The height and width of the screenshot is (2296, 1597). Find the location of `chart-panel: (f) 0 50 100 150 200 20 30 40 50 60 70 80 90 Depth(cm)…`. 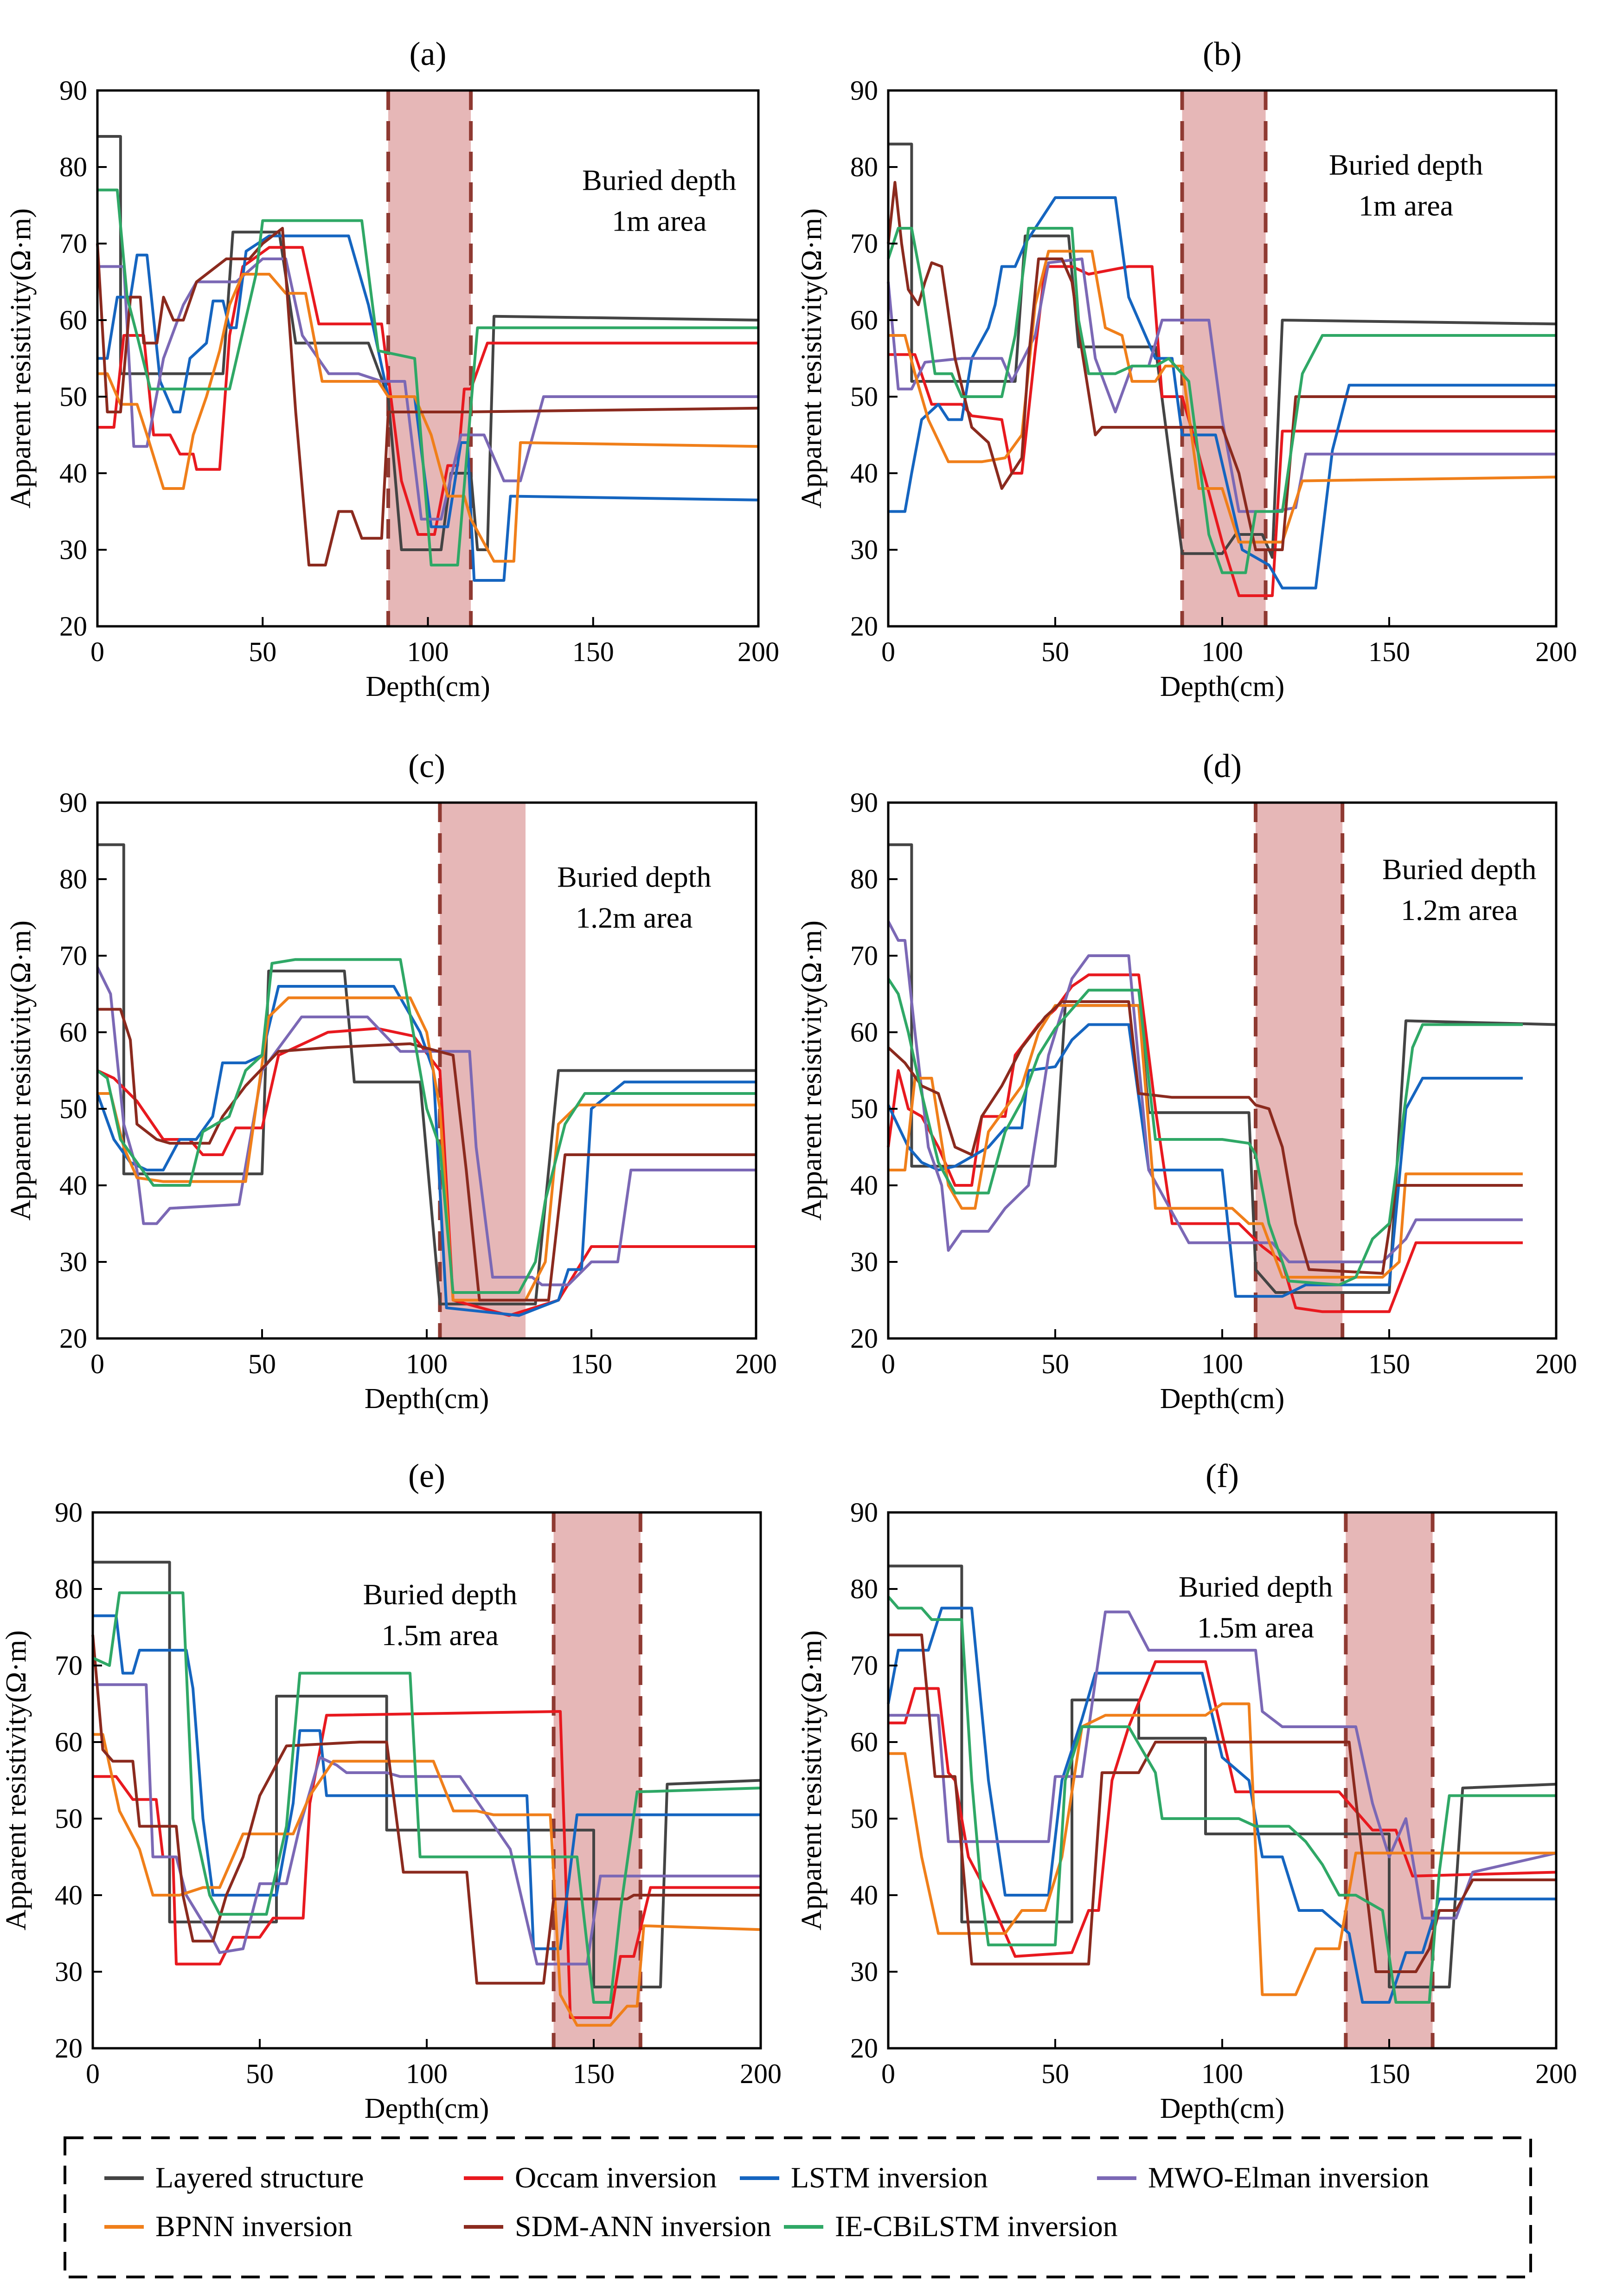

chart-panel: (f) 0 50 100 150 200 20 30 40 50 60 70 80 90 Depth(cm)… is located at coordinates (1186, 1790).